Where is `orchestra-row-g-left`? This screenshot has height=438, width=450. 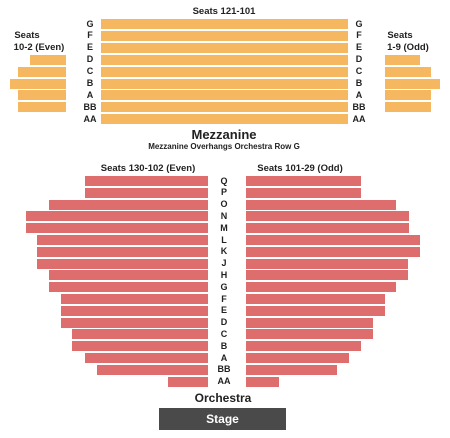 orchestra-row-g-left is located at coordinates (128, 287).